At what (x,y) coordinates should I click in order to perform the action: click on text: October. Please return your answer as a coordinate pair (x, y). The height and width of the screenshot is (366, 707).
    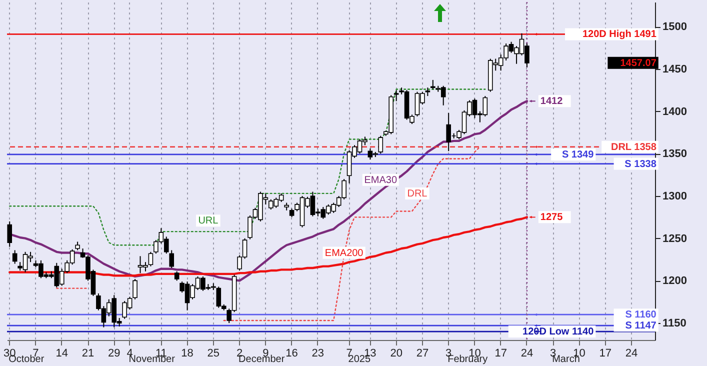
    Looking at the image, I should click on (26, 359).